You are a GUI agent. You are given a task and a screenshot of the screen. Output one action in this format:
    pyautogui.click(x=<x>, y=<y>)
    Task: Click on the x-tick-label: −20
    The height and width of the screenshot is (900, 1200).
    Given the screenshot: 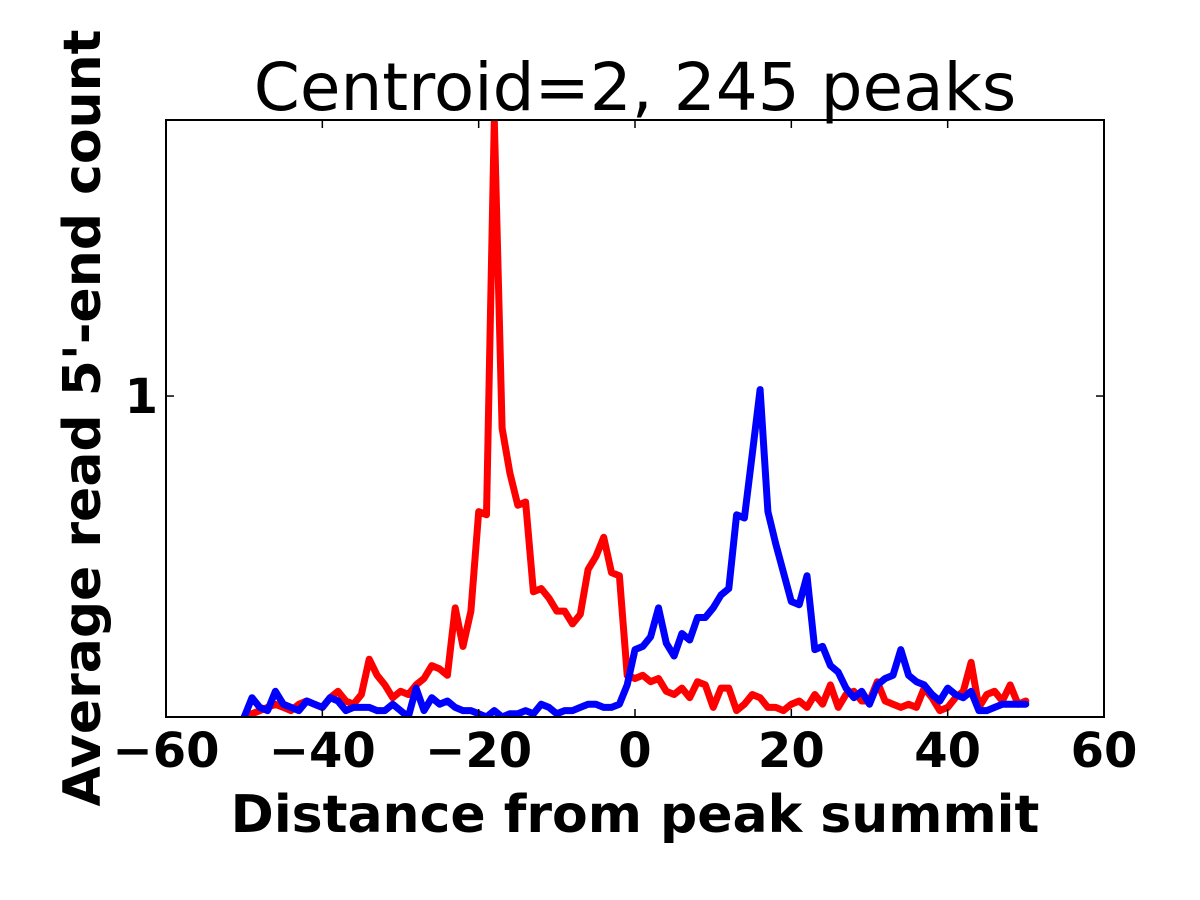 What is the action you would take?
    pyautogui.click(x=478, y=751)
    